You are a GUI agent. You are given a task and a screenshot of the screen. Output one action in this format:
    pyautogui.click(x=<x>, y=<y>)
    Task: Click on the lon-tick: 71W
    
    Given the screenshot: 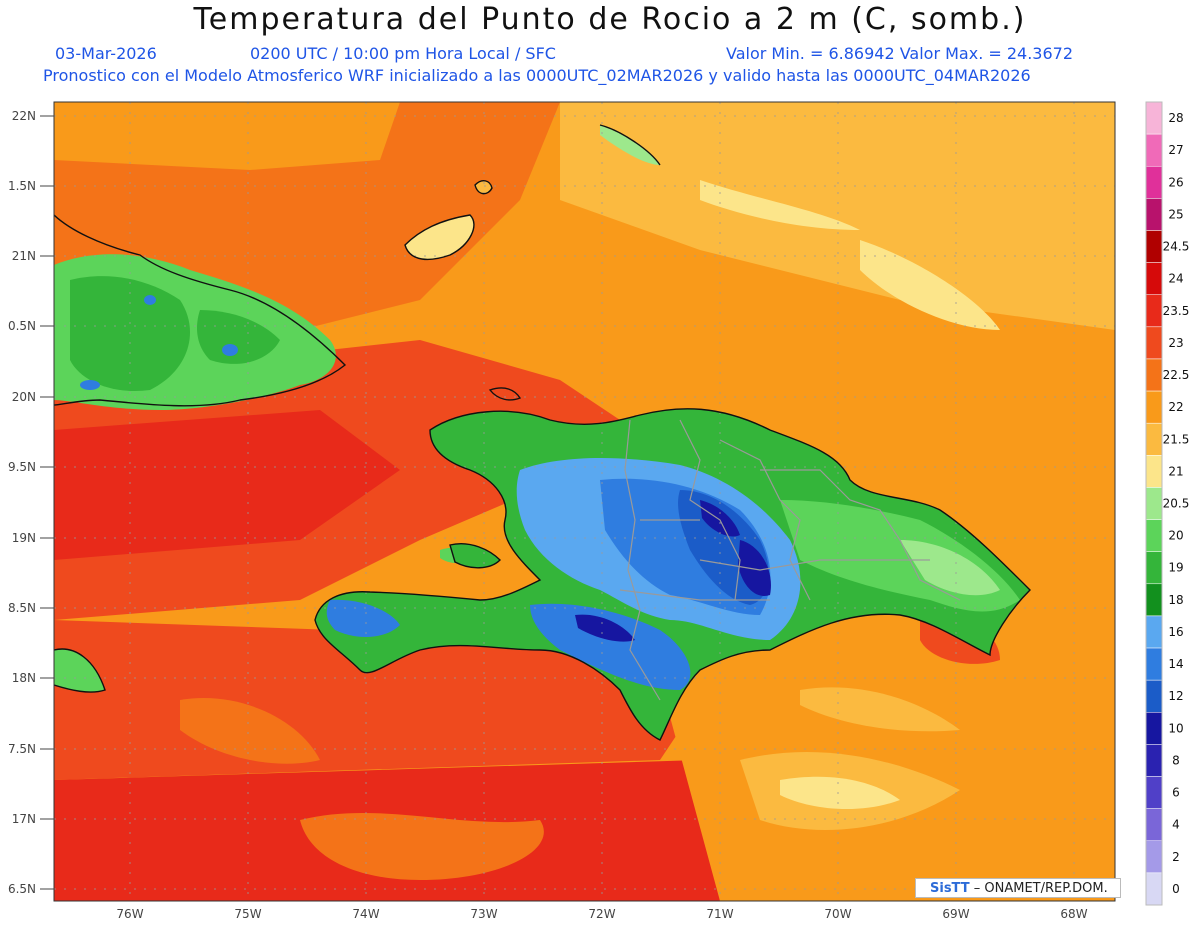 What is the action you would take?
    pyautogui.click(x=719, y=914)
    